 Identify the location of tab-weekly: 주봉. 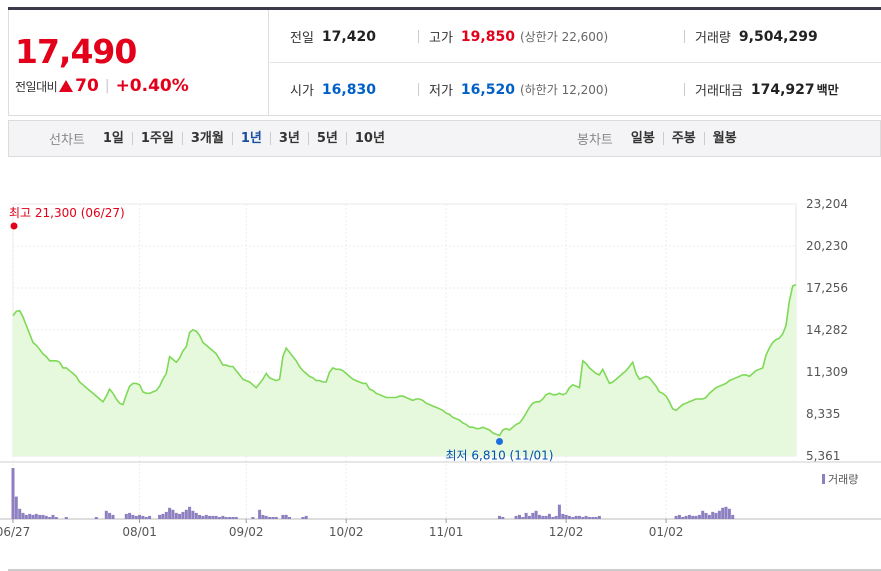
(683, 138).